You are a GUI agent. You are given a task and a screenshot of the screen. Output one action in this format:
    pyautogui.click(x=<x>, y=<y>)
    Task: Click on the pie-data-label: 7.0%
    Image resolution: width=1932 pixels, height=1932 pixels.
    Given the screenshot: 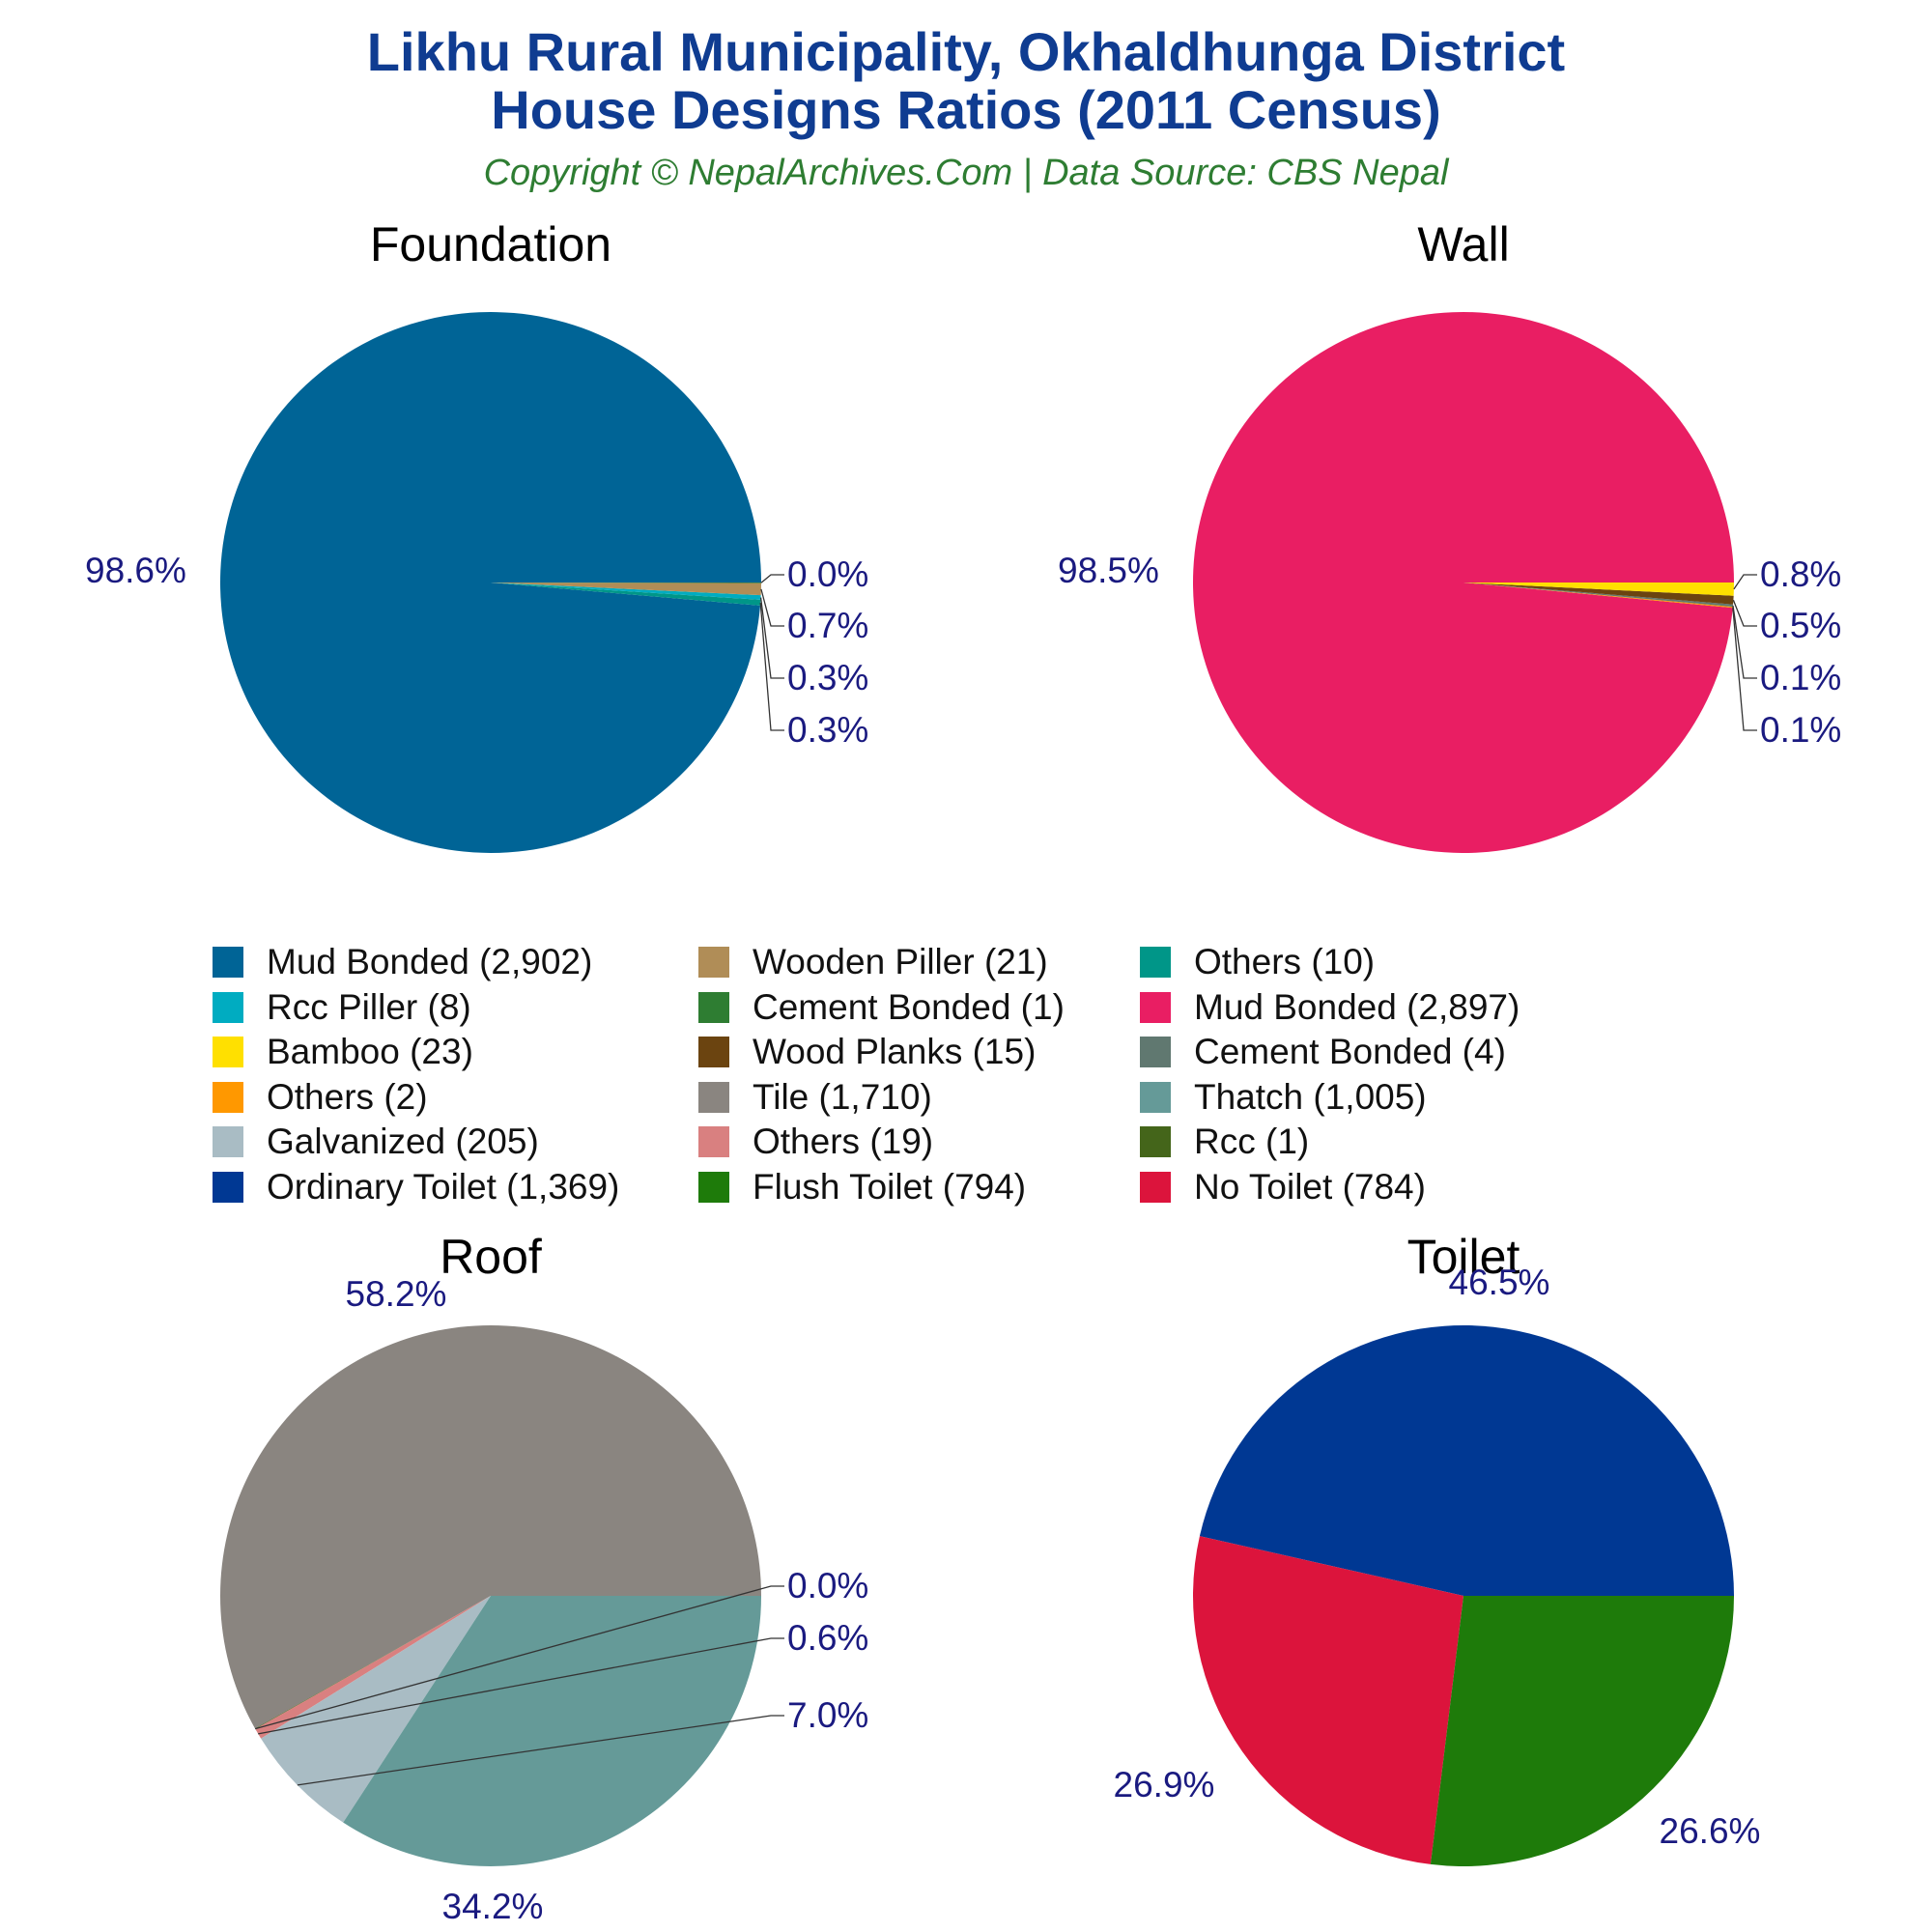 What is the action you would take?
    pyautogui.click(x=827, y=1715)
    